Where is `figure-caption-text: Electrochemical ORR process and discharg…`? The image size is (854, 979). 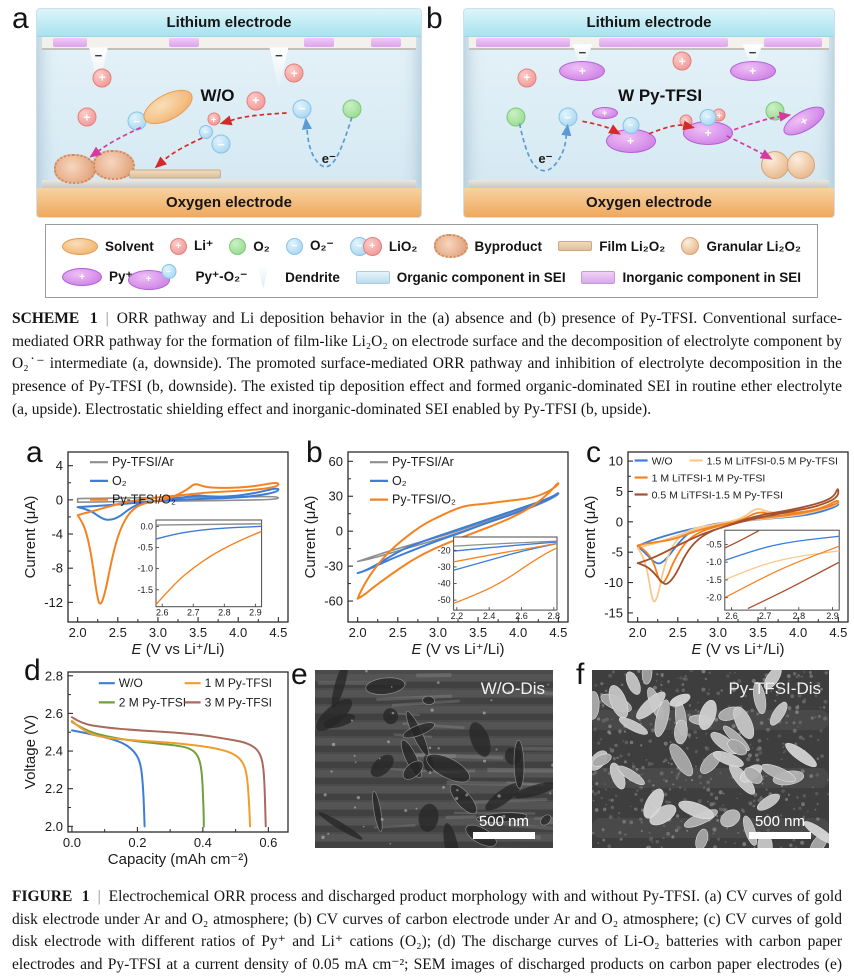
figure-caption-text: Electrochemical ORR process and discharg… is located at coordinates (427, 933).